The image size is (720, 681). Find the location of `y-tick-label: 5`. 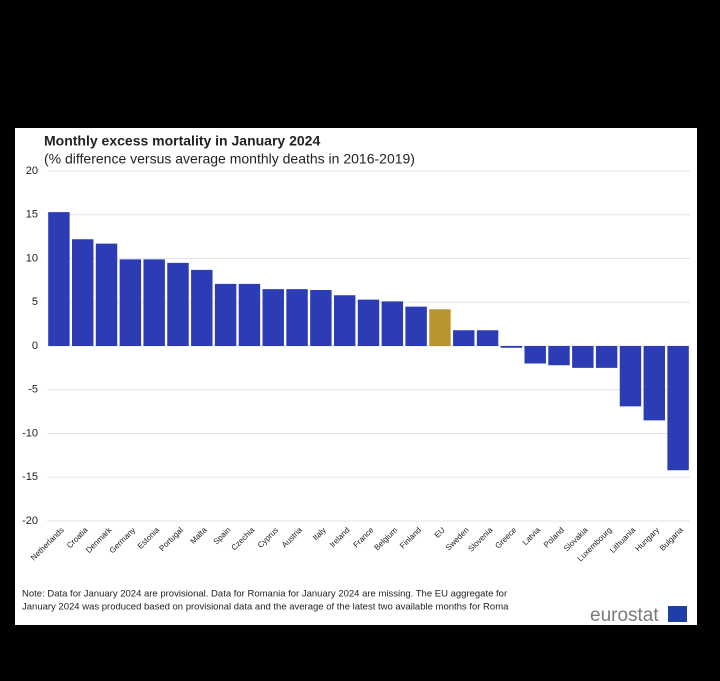

y-tick-label: 5 is located at coordinates (35, 302).